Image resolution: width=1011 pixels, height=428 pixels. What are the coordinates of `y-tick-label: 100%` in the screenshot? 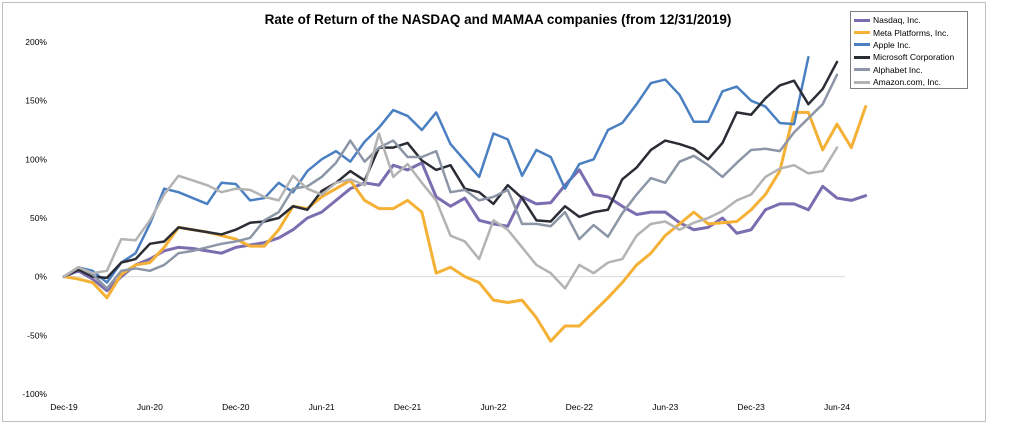 It's located at (36, 159).